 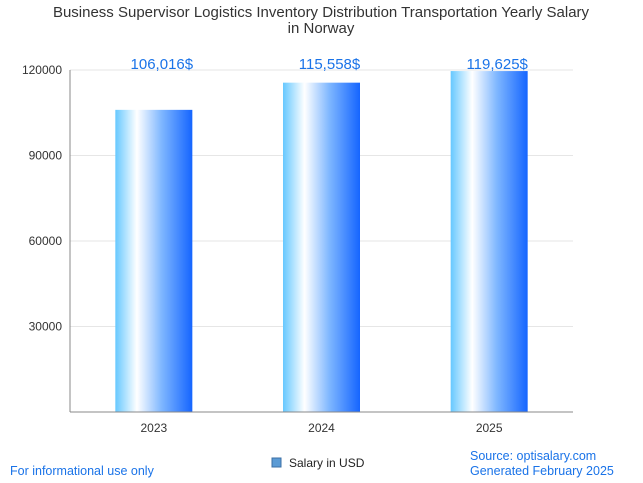 What do you see at coordinates (162, 64) in the screenshot?
I see `data-label-2023: 106,016$` at bounding box center [162, 64].